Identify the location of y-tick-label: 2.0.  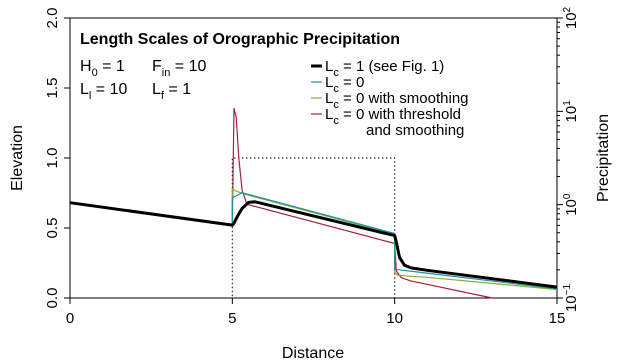
(52, 18).